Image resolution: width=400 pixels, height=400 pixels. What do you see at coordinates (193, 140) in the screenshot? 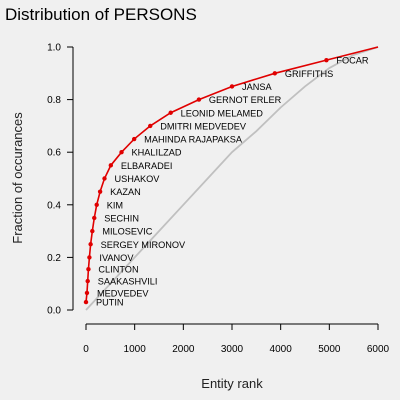
I see `data-point-label: MAHINDA RAJAPAKSA` at bounding box center [193, 140].